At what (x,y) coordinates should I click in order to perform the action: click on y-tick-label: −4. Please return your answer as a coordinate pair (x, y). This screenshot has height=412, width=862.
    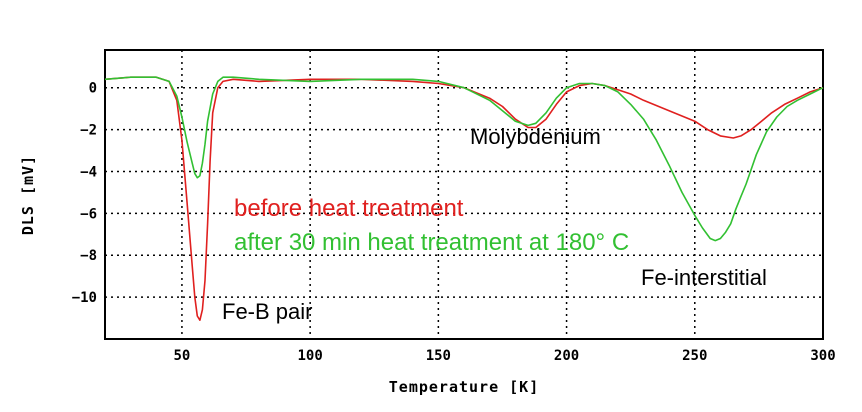
    Looking at the image, I should click on (88, 172).